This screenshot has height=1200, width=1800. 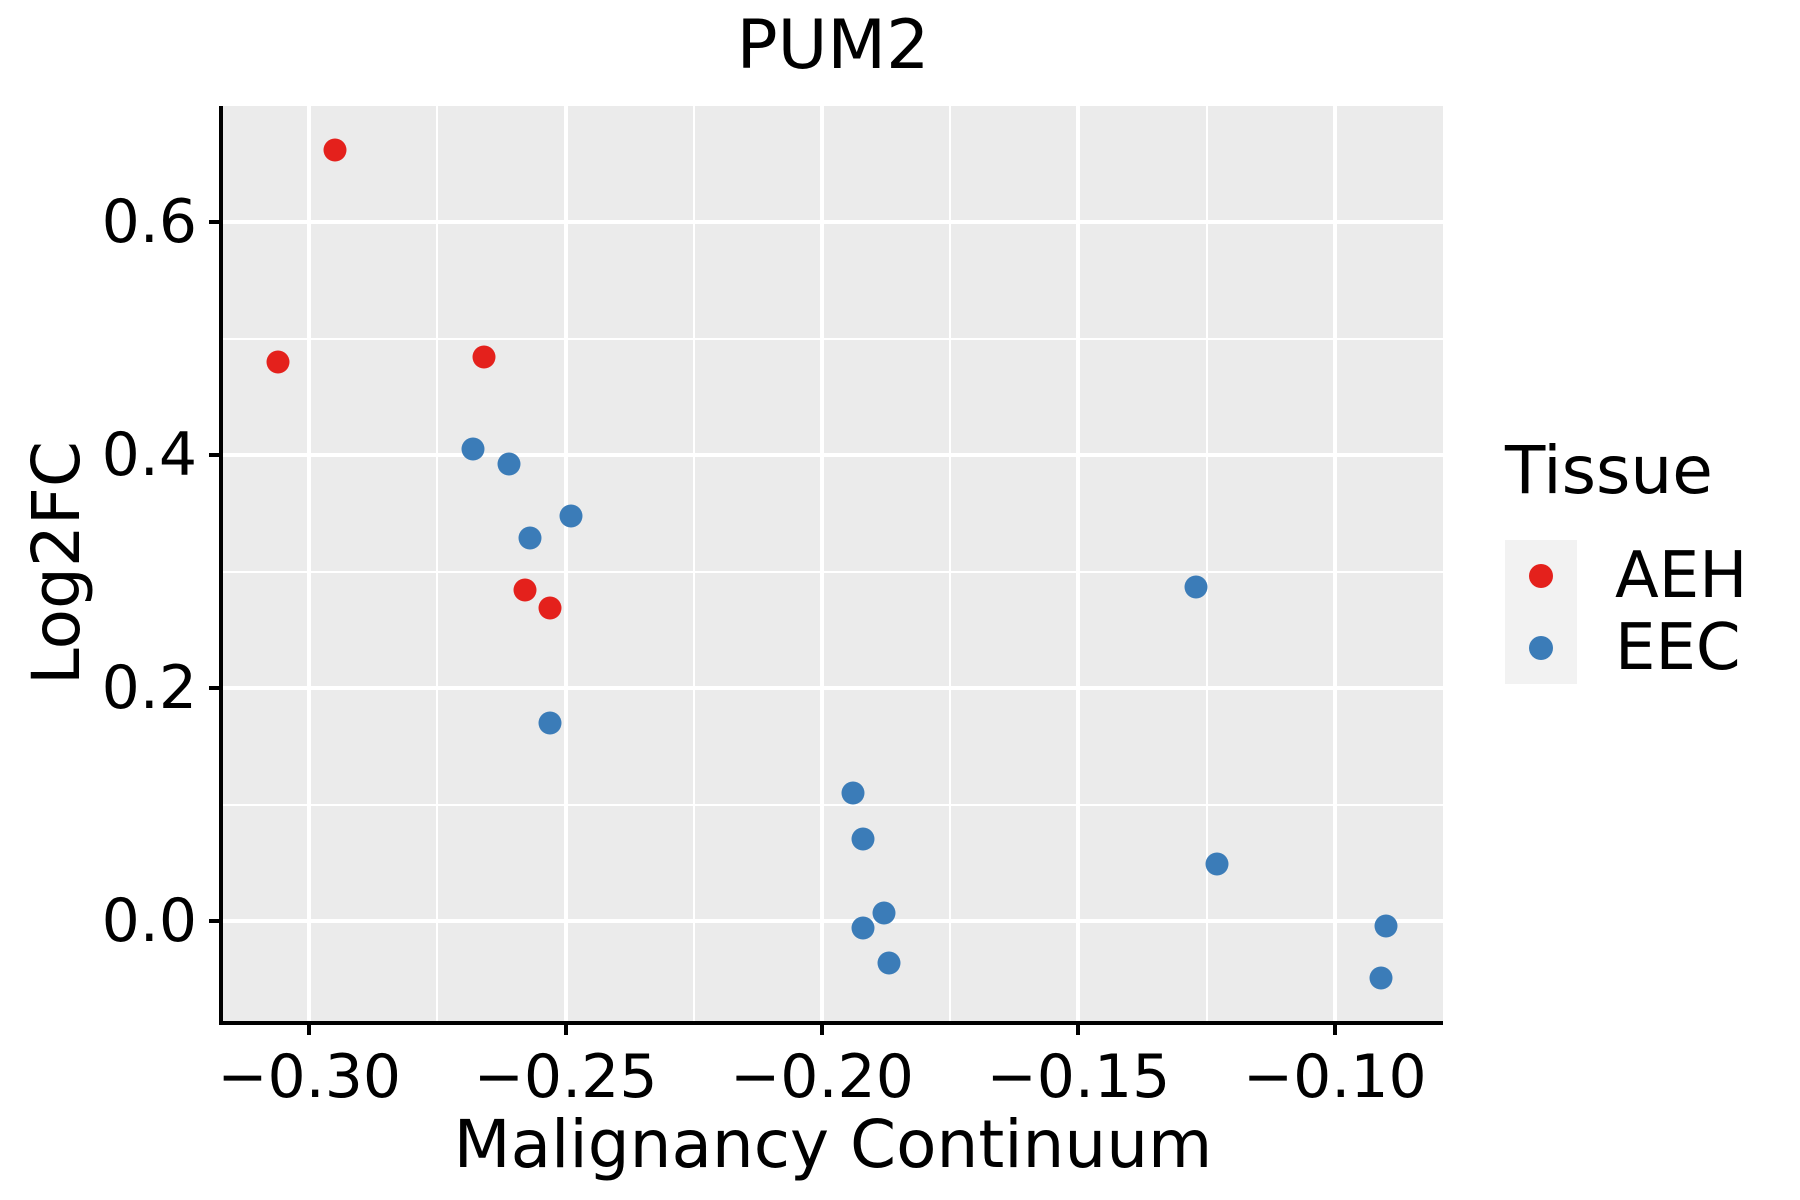 I want to click on legend-item-eec: EEC, so click(x=1626, y=648).